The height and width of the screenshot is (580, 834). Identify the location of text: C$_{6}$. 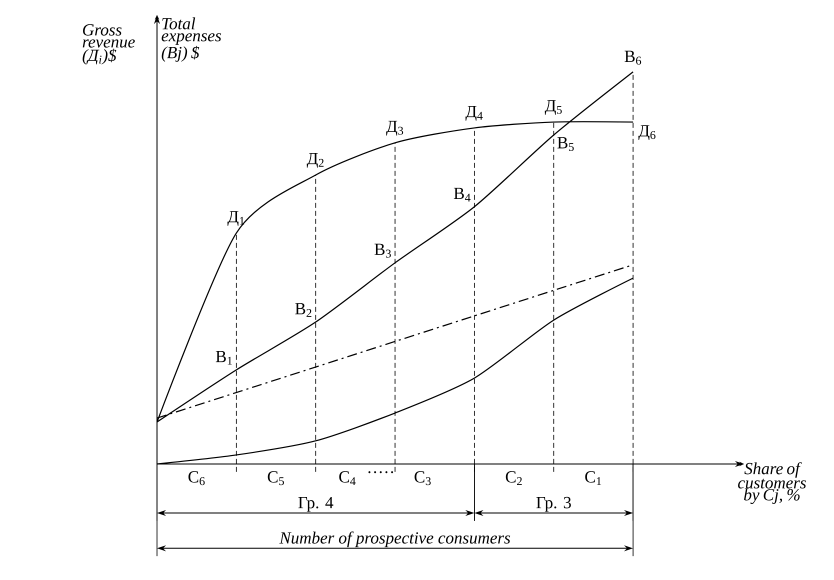
(196, 478).